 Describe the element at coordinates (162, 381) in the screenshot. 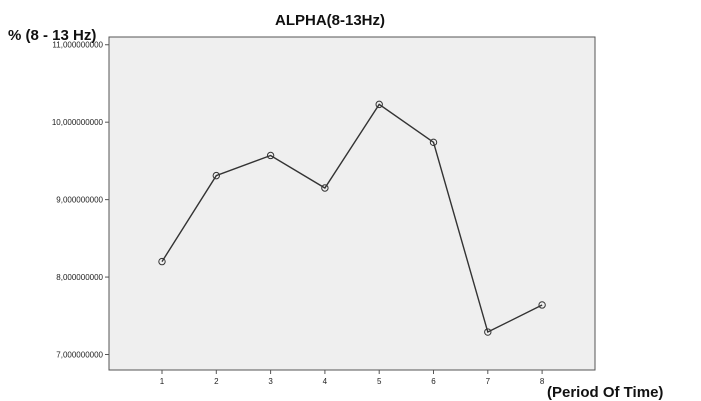

I see `x-tick-label: 1` at that location.